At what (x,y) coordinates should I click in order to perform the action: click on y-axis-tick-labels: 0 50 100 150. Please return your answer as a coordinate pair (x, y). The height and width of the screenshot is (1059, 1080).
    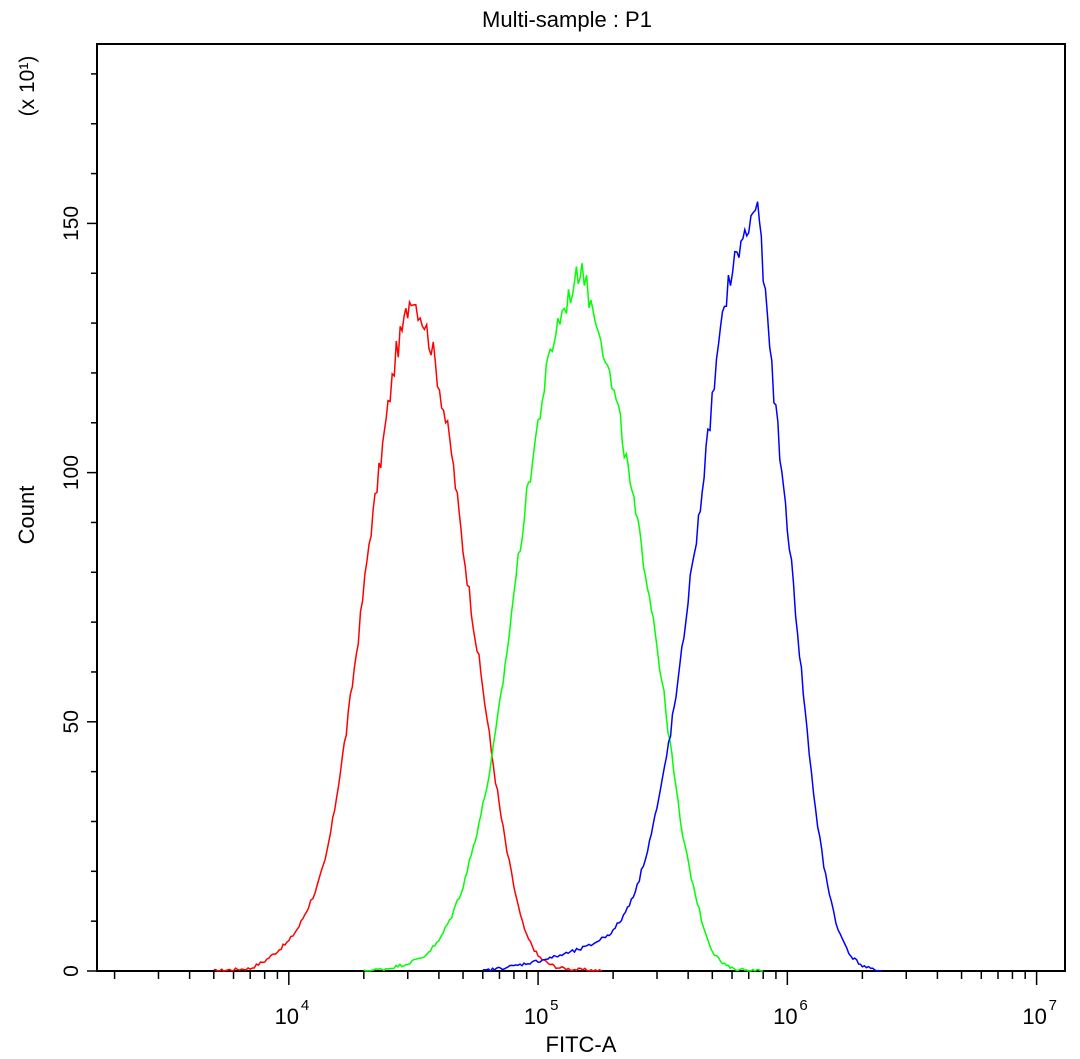
    Looking at the image, I should click on (71, 591).